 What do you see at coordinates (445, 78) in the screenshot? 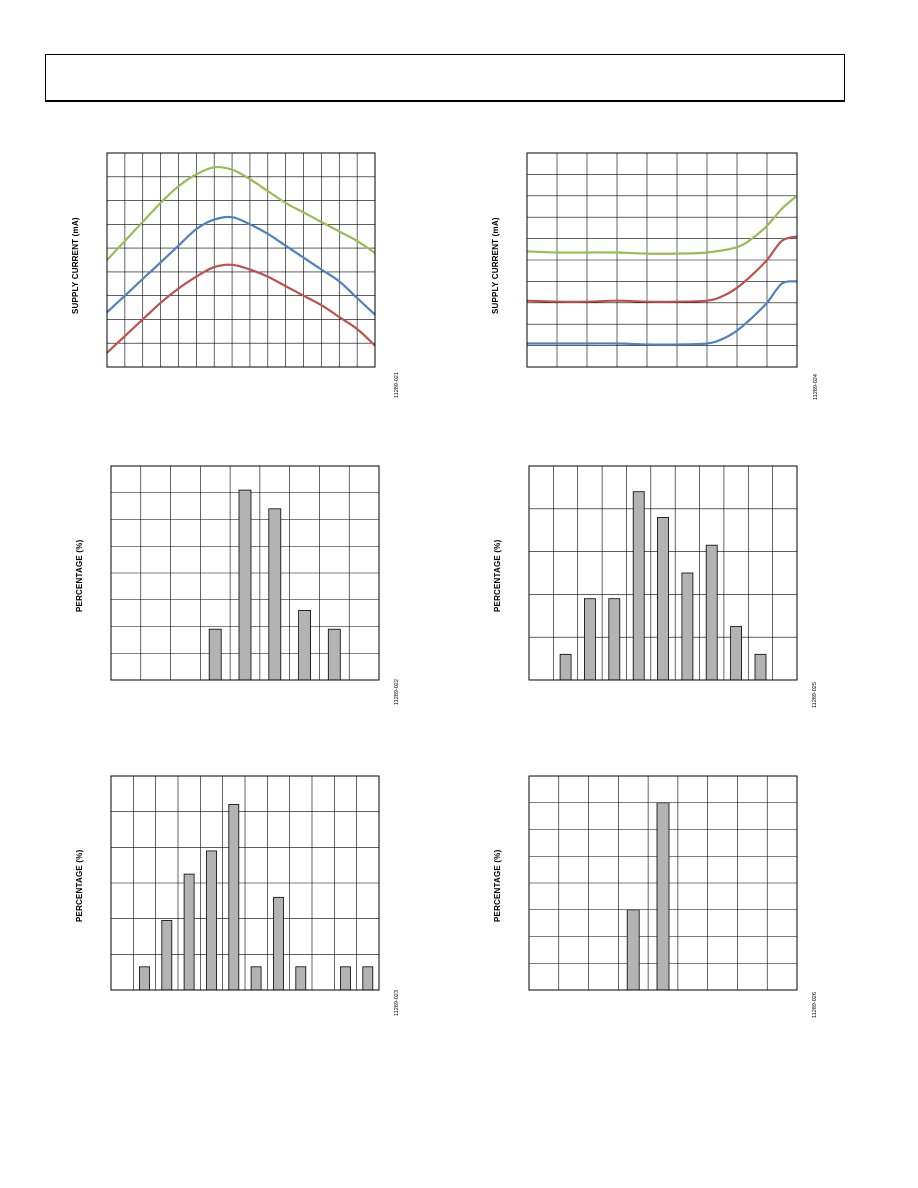
I see `page-header-frame` at bounding box center [445, 78].